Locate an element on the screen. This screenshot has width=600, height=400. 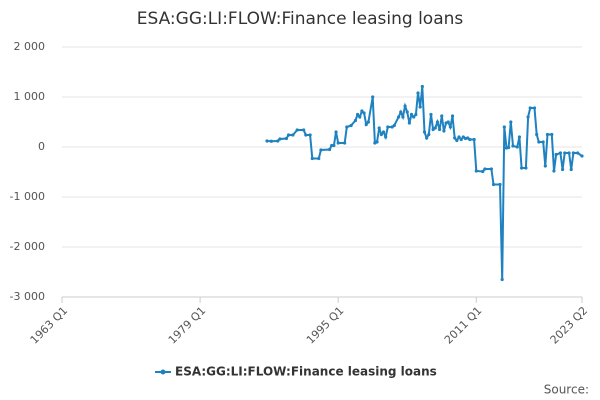
y-tick-label: 2 000 is located at coordinates (30, 46).